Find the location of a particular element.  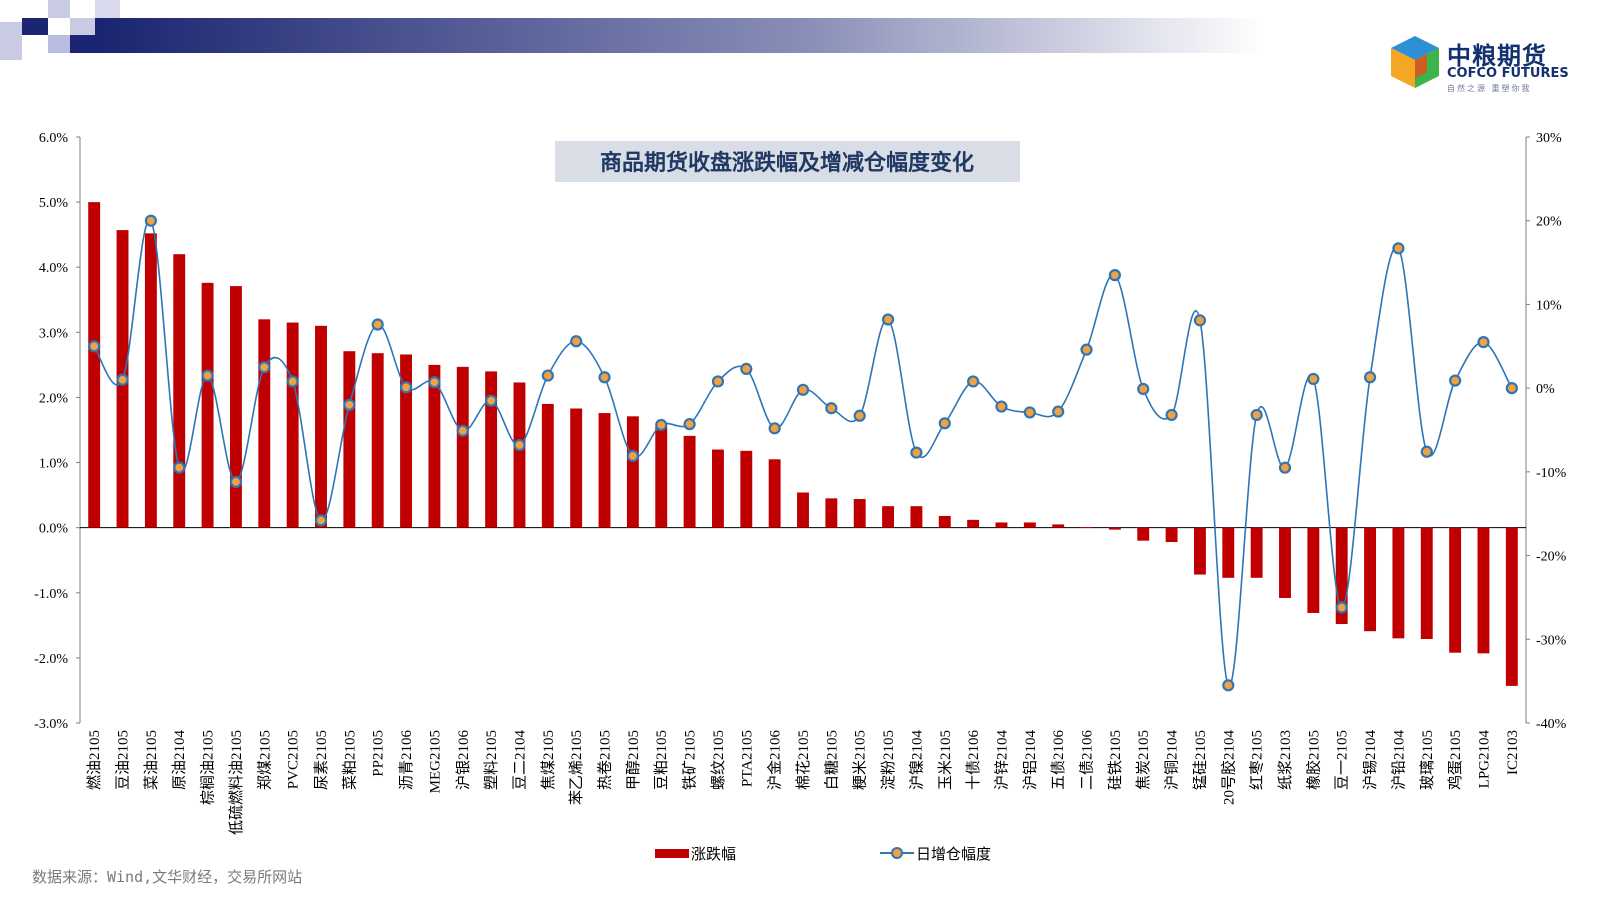

category-label: 淀粉2105 is located at coordinates (888, 760).